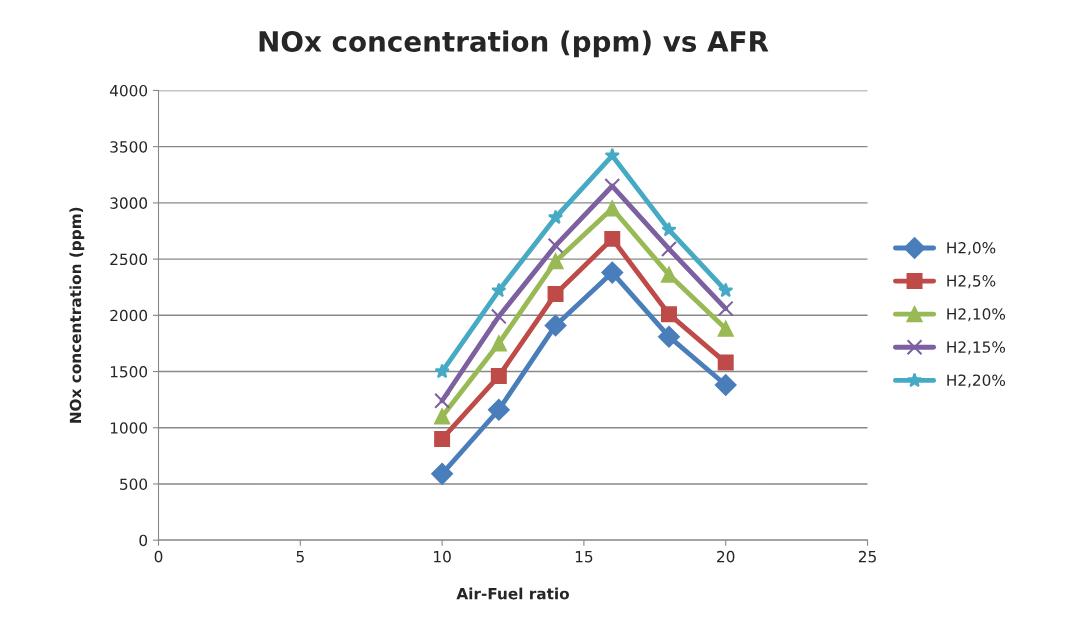  I want to click on y-axis-title: NOx concentration (ppm), so click(77, 315).